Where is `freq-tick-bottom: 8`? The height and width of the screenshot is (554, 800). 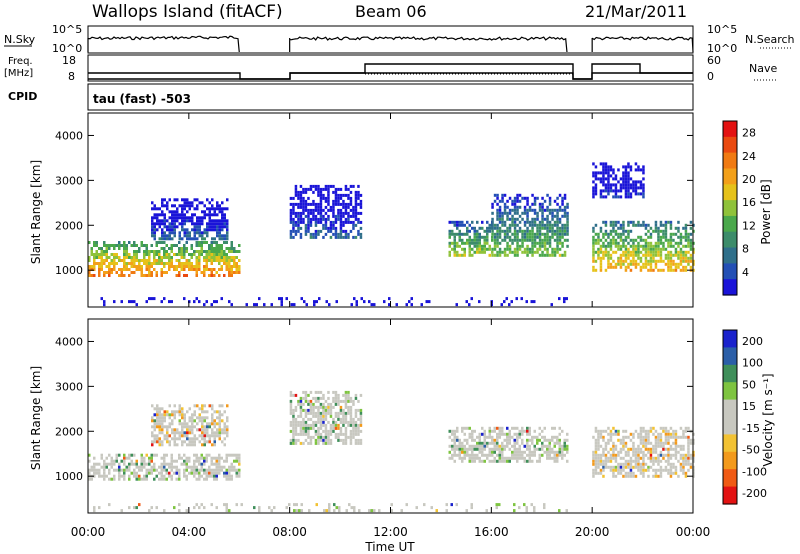 freq-tick-bottom: 8 is located at coordinates (71, 76).